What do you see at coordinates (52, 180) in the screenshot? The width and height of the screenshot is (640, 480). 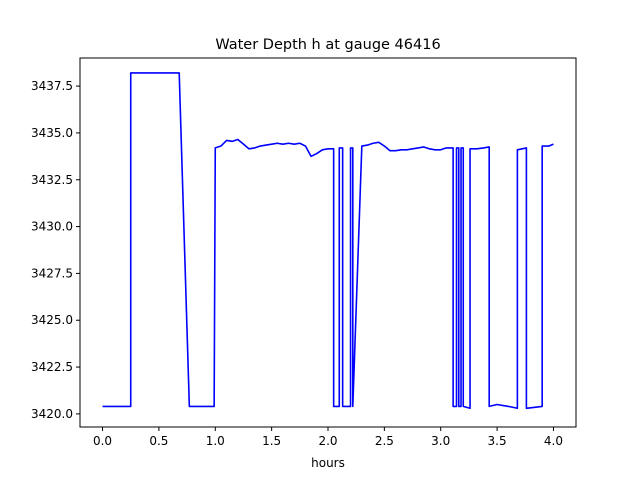 I see `y-tick-label: 3432.5` at bounding box center [52, 180].